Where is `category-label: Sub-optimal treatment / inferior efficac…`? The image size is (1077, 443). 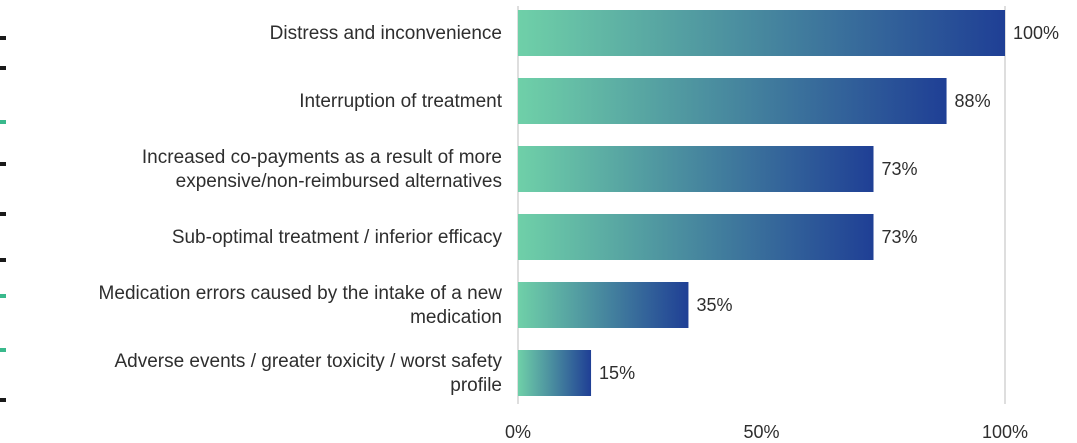 category-label: Sub-optimal treatment / inferior efficac… is located at coordinates (337, 237).